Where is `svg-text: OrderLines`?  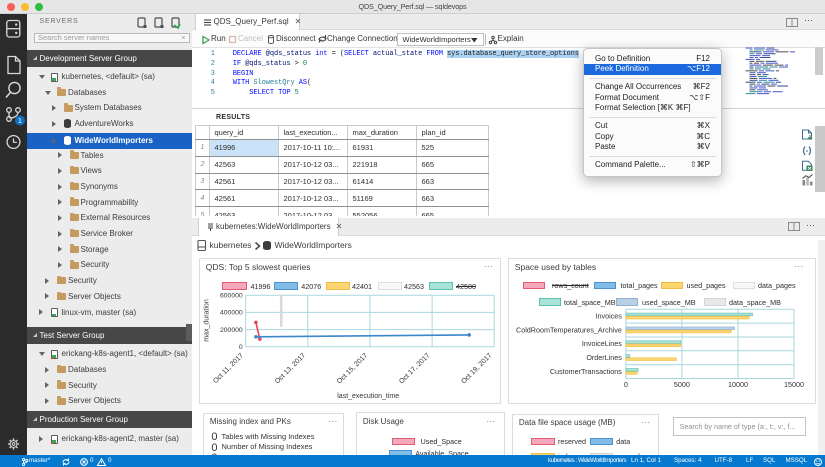 svg-text: OrderLines is located at coordinates (605, 357).